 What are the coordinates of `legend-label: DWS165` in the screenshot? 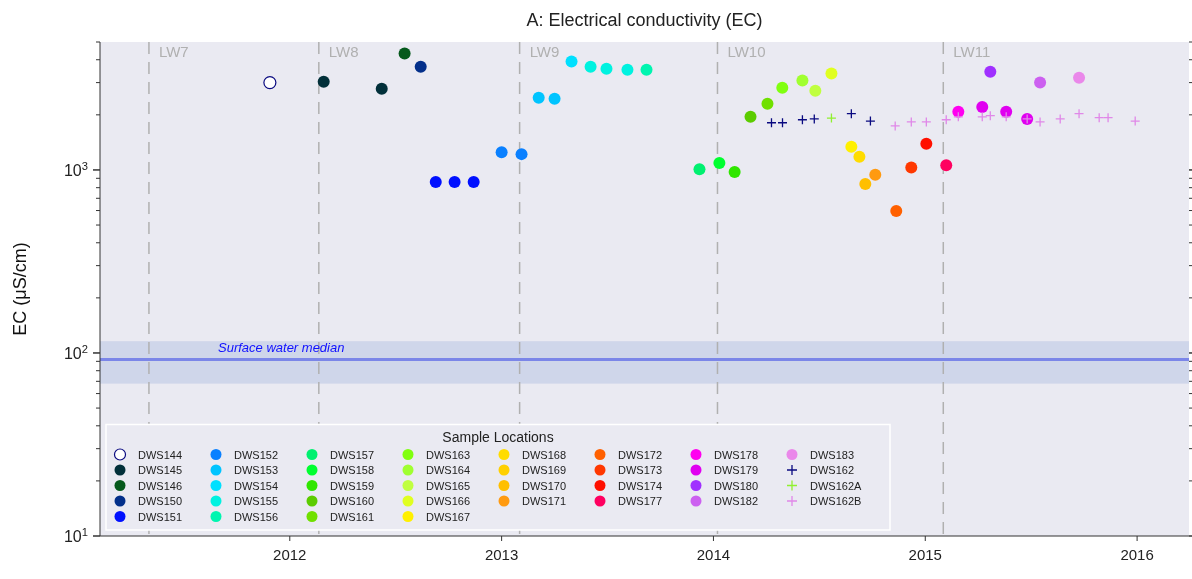 It's located at (448, 485).